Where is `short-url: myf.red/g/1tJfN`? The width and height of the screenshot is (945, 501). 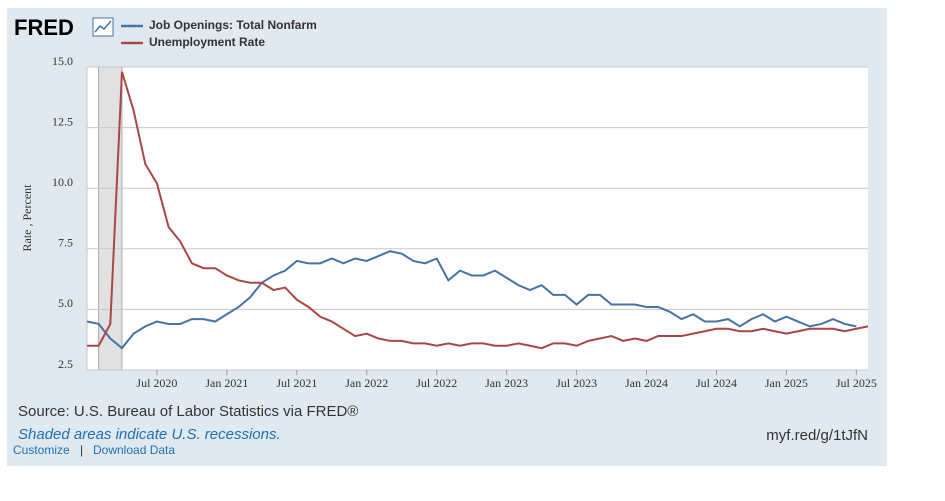
short-url: myf.red/g/1tJfN is located at coordinates (817, 435).